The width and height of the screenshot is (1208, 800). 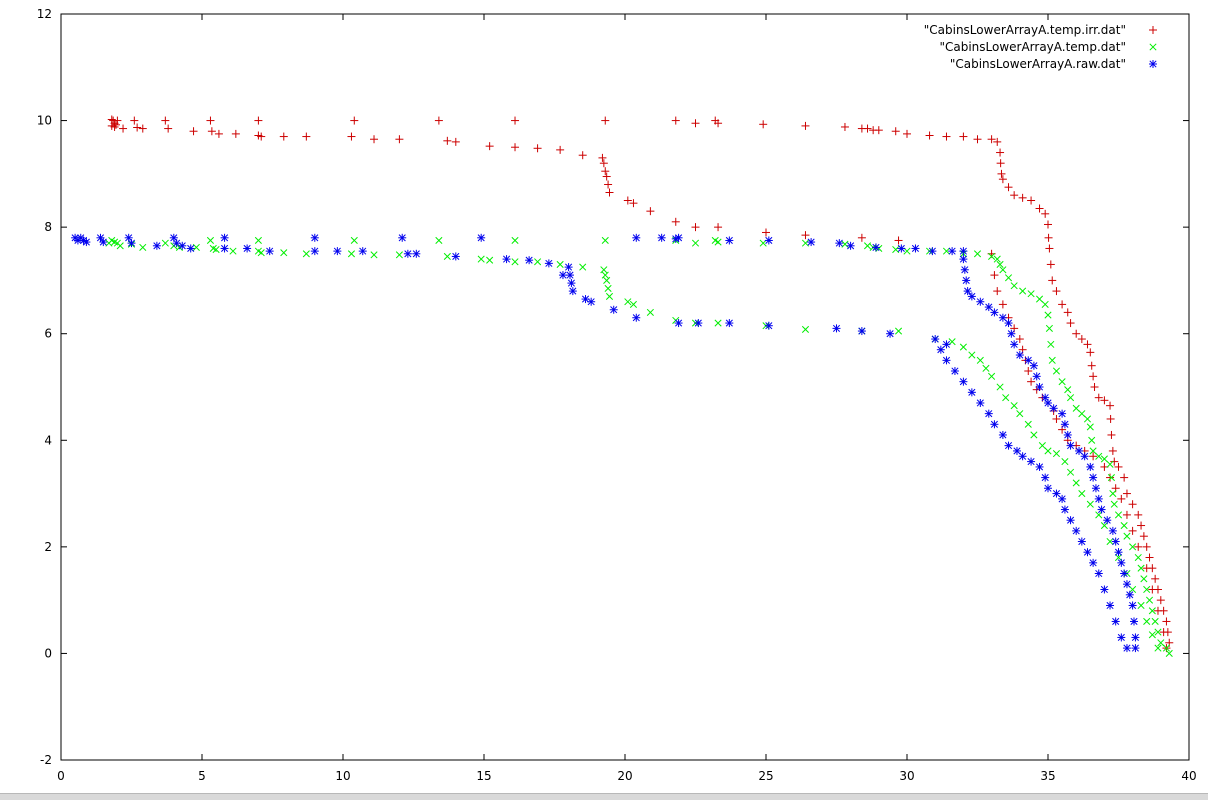 I want to click on x-tick-label: 0, so click(x=61, y=776).